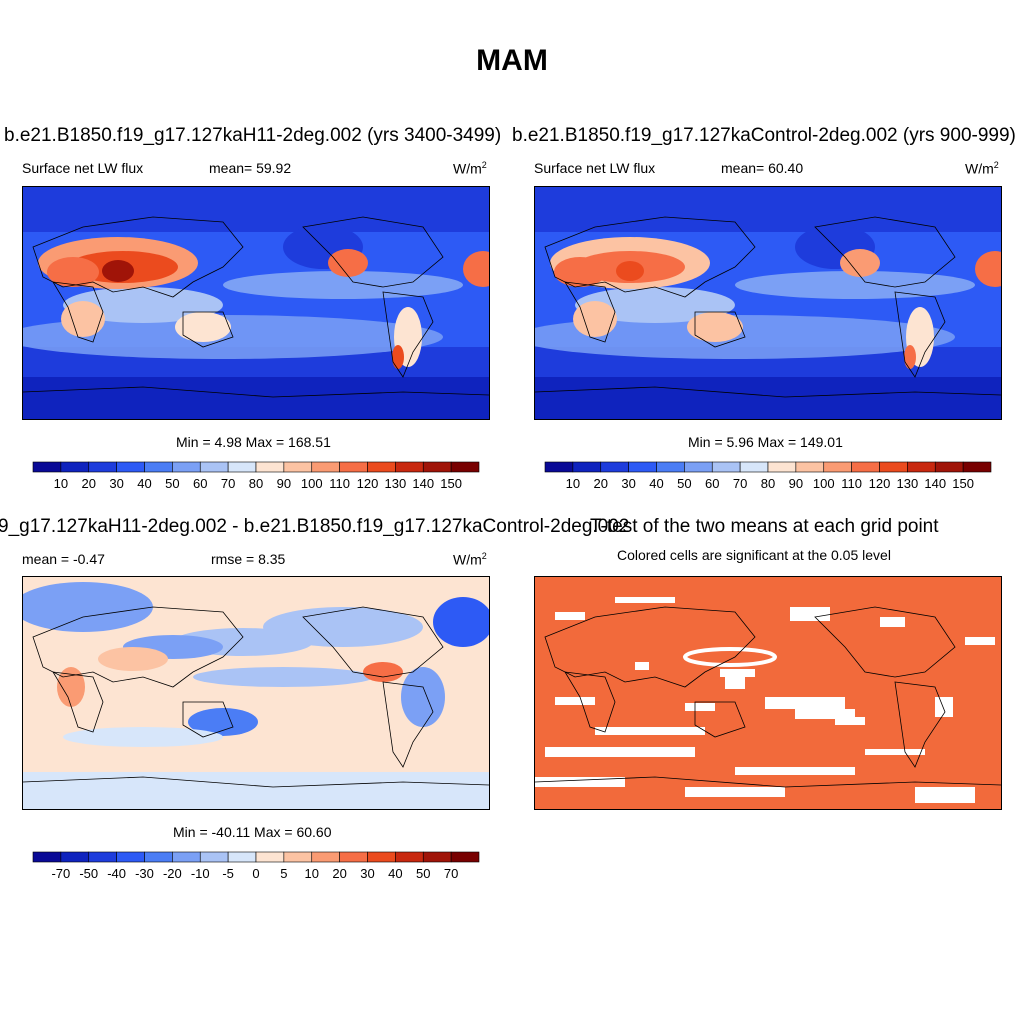 This screenshot has height=1024, width=1024. What do you see at coordinates (423, 697) in the screenshot?
I see `panel3-south-america-cool` at bounding box center [423, 697].